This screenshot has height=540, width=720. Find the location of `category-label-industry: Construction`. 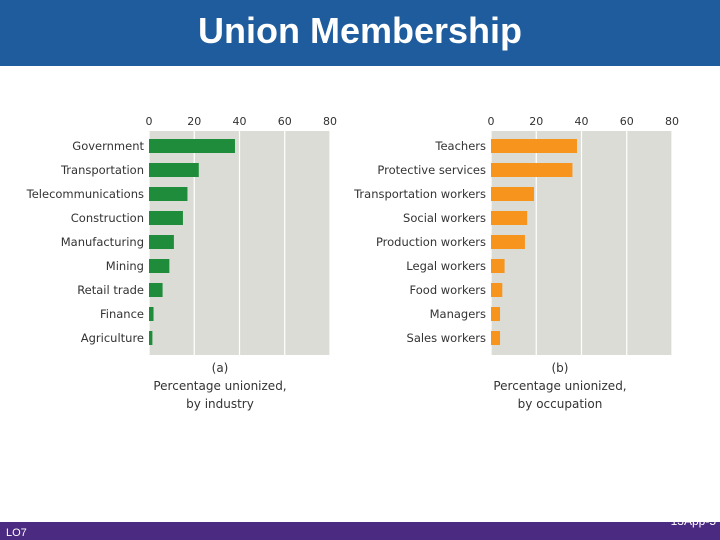

category-label-industry: Construction is located at coordinates (107, 218).